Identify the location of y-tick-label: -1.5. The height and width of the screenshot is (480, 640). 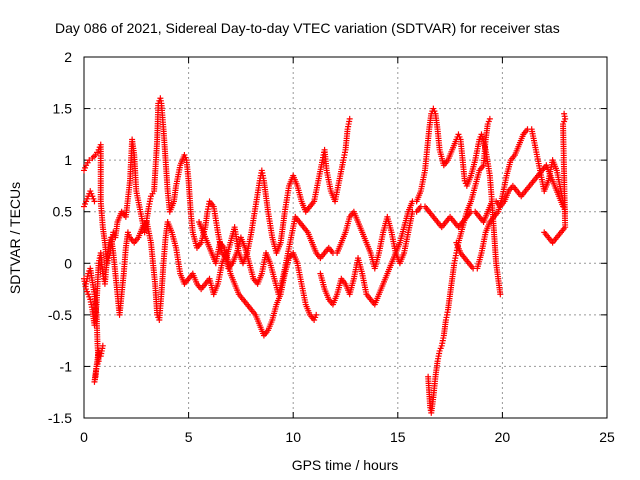
(60, 418).